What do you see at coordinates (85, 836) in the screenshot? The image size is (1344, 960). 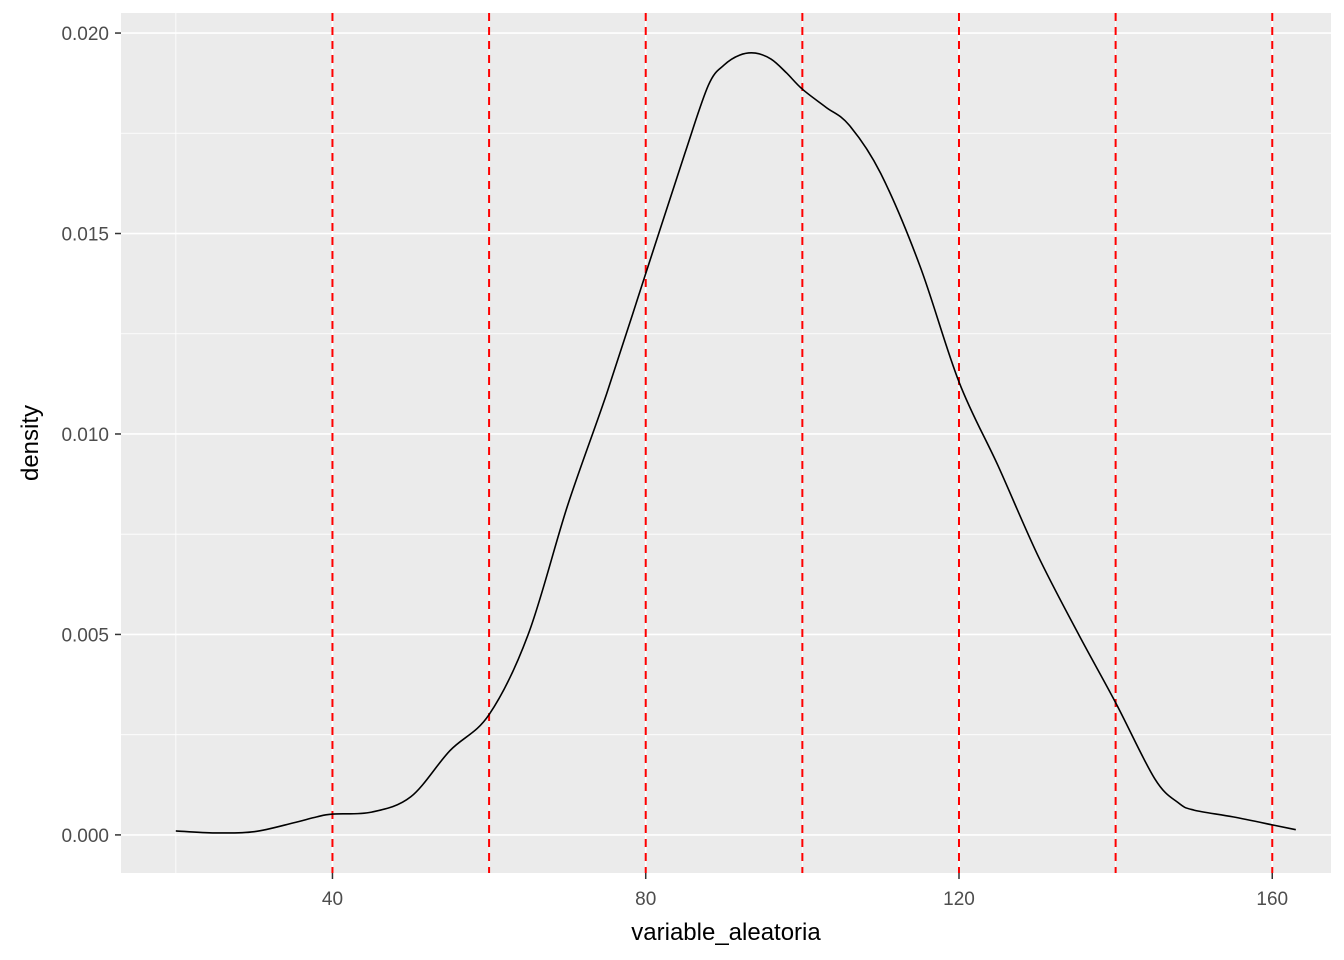 I see `y-tick-label: 0.000` at bounding box center [85, 836].